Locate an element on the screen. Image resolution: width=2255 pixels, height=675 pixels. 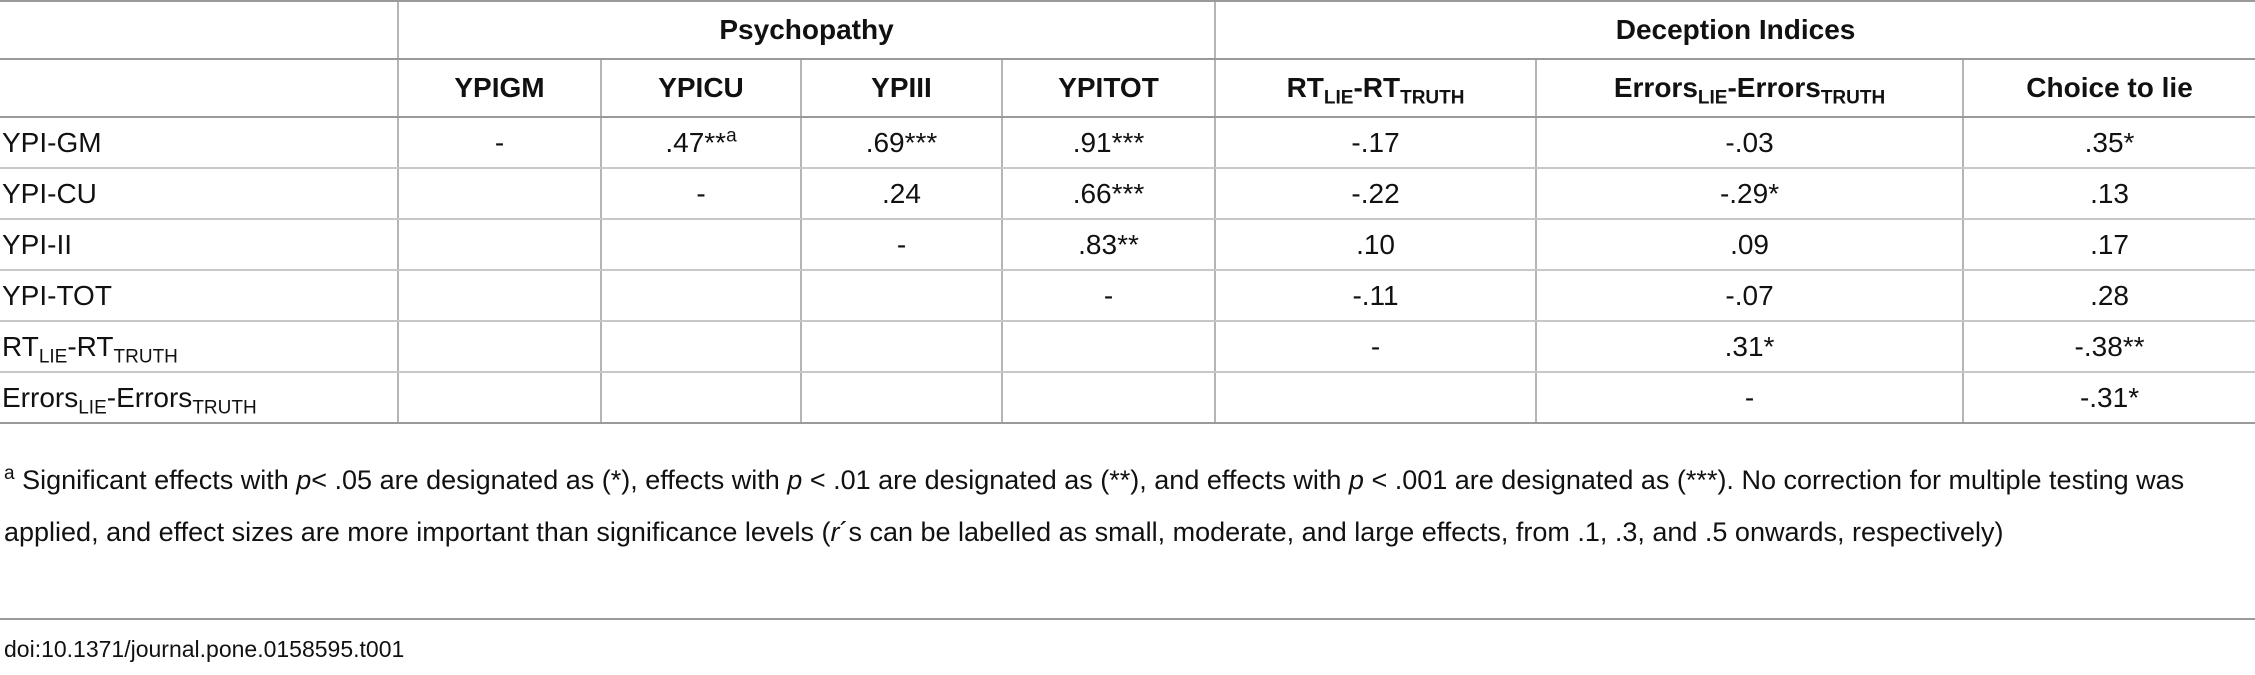
row-label: ErrorsLIE-ErrorsTRUTH is located at coordinates (199, 398).